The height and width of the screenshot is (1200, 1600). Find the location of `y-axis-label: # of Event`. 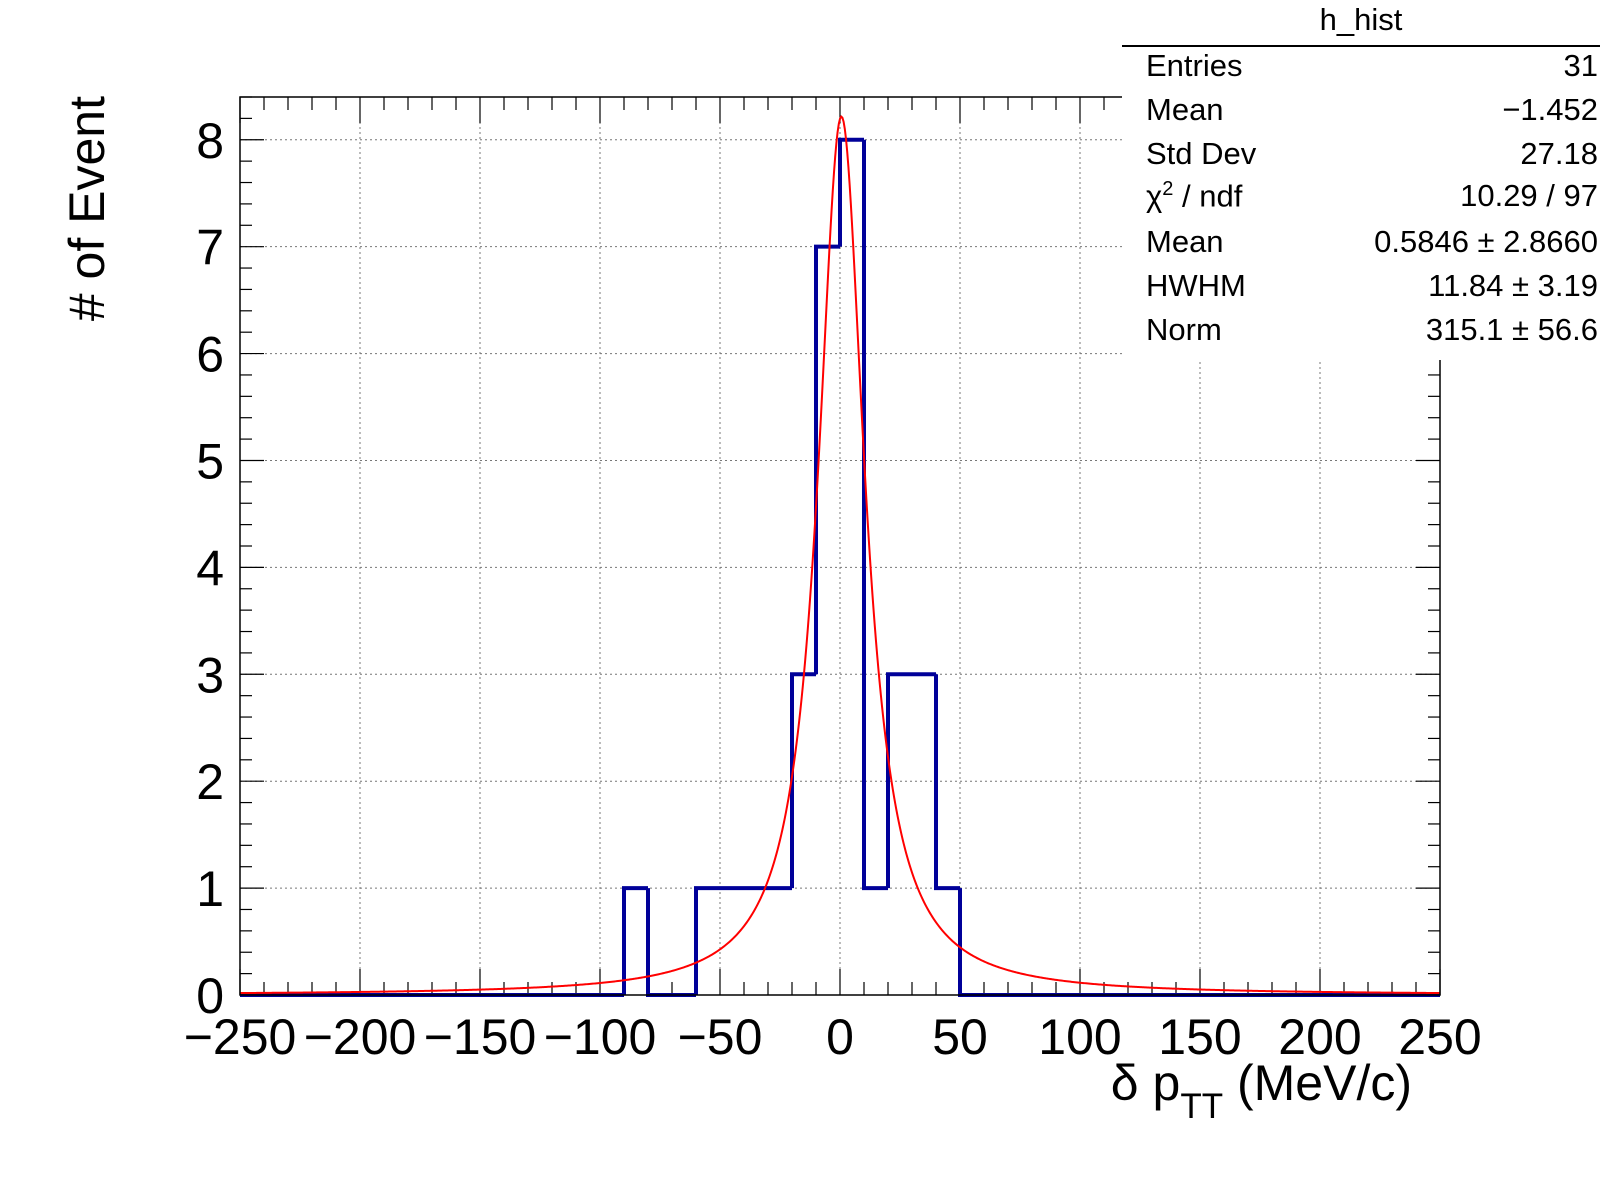

y-axis-label: # of Event is located at coordinates (87, 208).